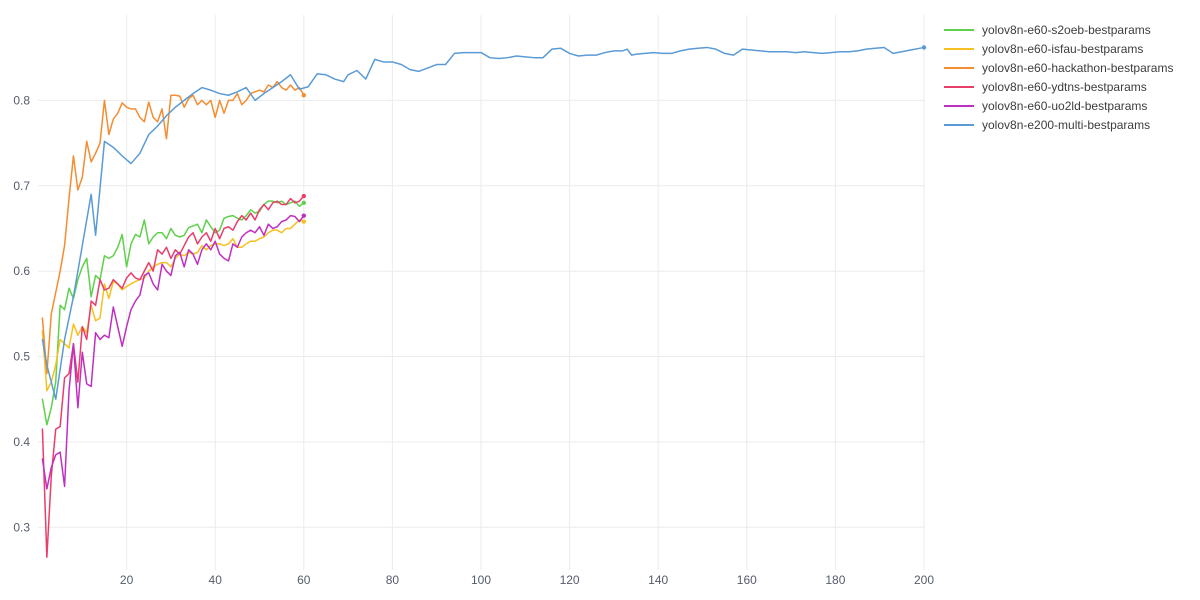 The width and height of the screenshot is (1200, 600). Describe the element at coordinates (658, 580) in the screenshot. I see `x-tick-label: 140` at that location.